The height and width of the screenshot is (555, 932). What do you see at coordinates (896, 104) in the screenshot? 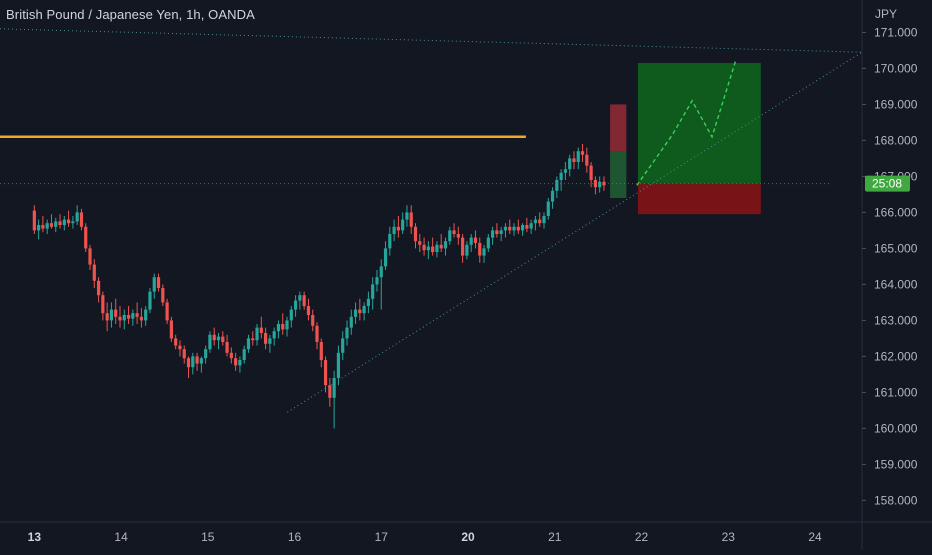
I see `y-tick-label: 169.000` at bounding box center [896, 104].